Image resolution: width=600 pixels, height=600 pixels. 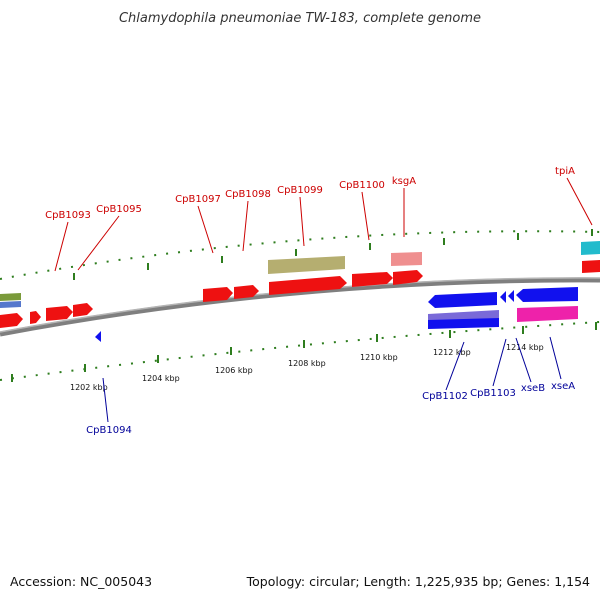 What do you see at coordinates (336, 314) in the screenshot?
I see `reverse-features` at bounding box center [336, 314].